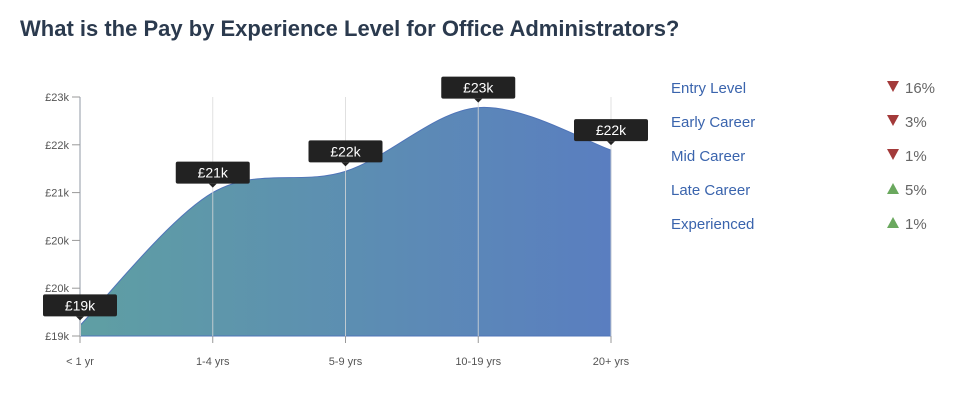 The width and height of the screenshot is (970, 408). I want to click on legend-change: 5%, so click(916, 190).